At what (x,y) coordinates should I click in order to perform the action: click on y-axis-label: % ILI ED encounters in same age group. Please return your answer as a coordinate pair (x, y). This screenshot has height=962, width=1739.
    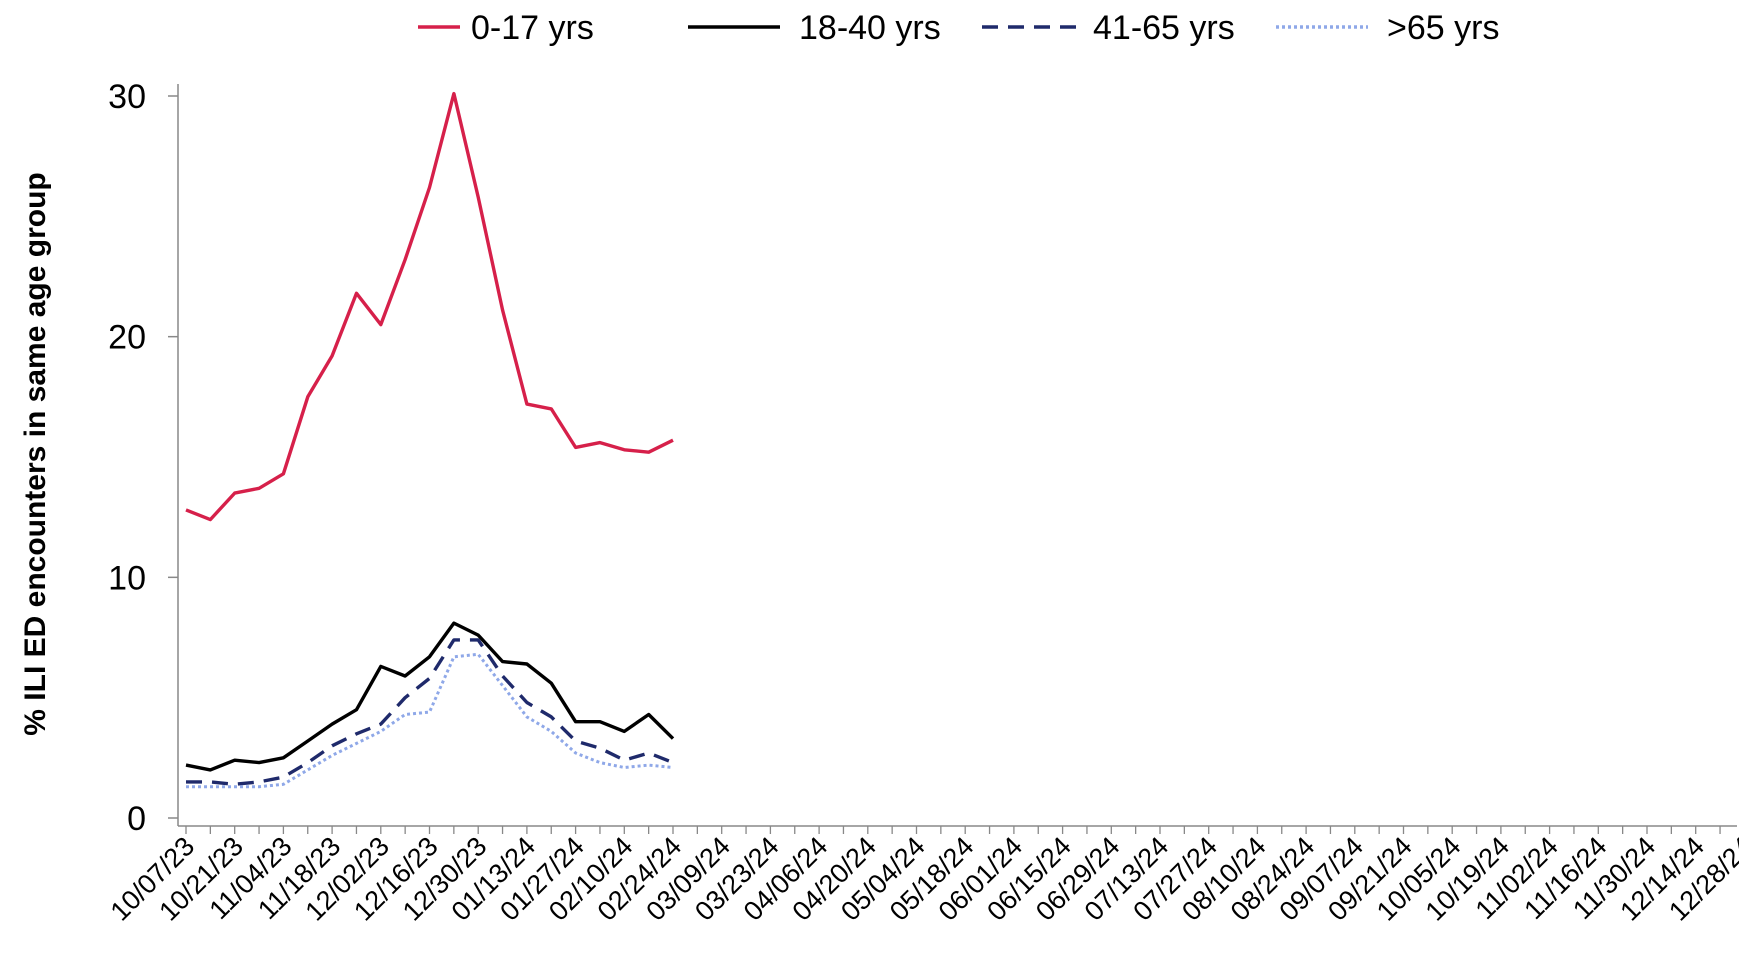
    Looking at the image, I should click on (35, 453).